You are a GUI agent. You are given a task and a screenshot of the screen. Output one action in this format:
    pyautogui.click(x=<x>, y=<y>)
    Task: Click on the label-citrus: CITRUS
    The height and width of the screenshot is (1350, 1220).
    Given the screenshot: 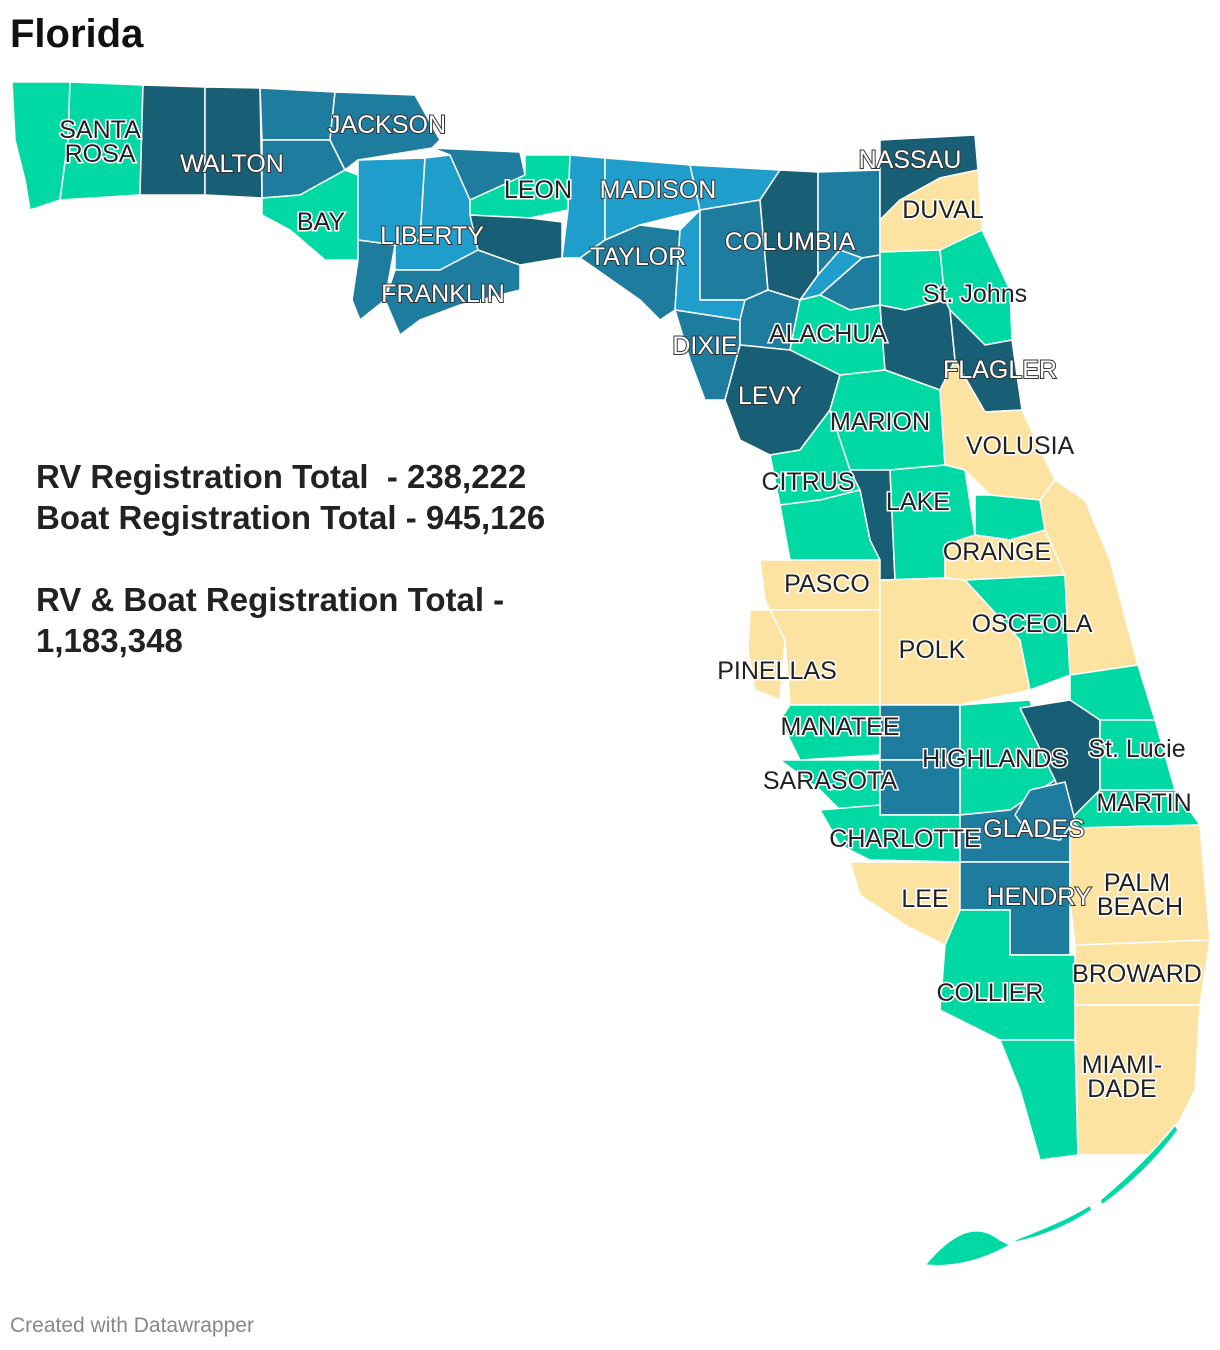 What is the action you would take?
    pyautogui.click(x=807, y=482)
    